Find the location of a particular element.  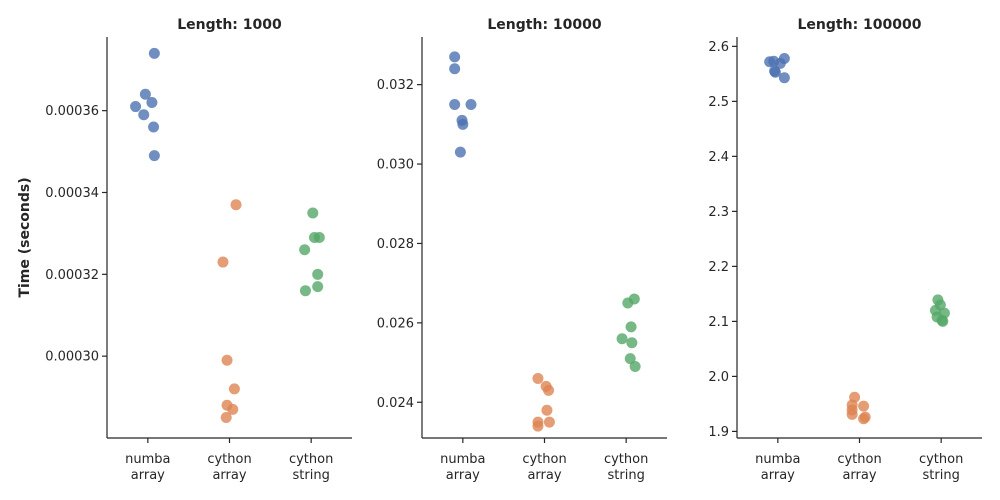

y-tick-label: 0.026 is located at coordinates (395, 323).